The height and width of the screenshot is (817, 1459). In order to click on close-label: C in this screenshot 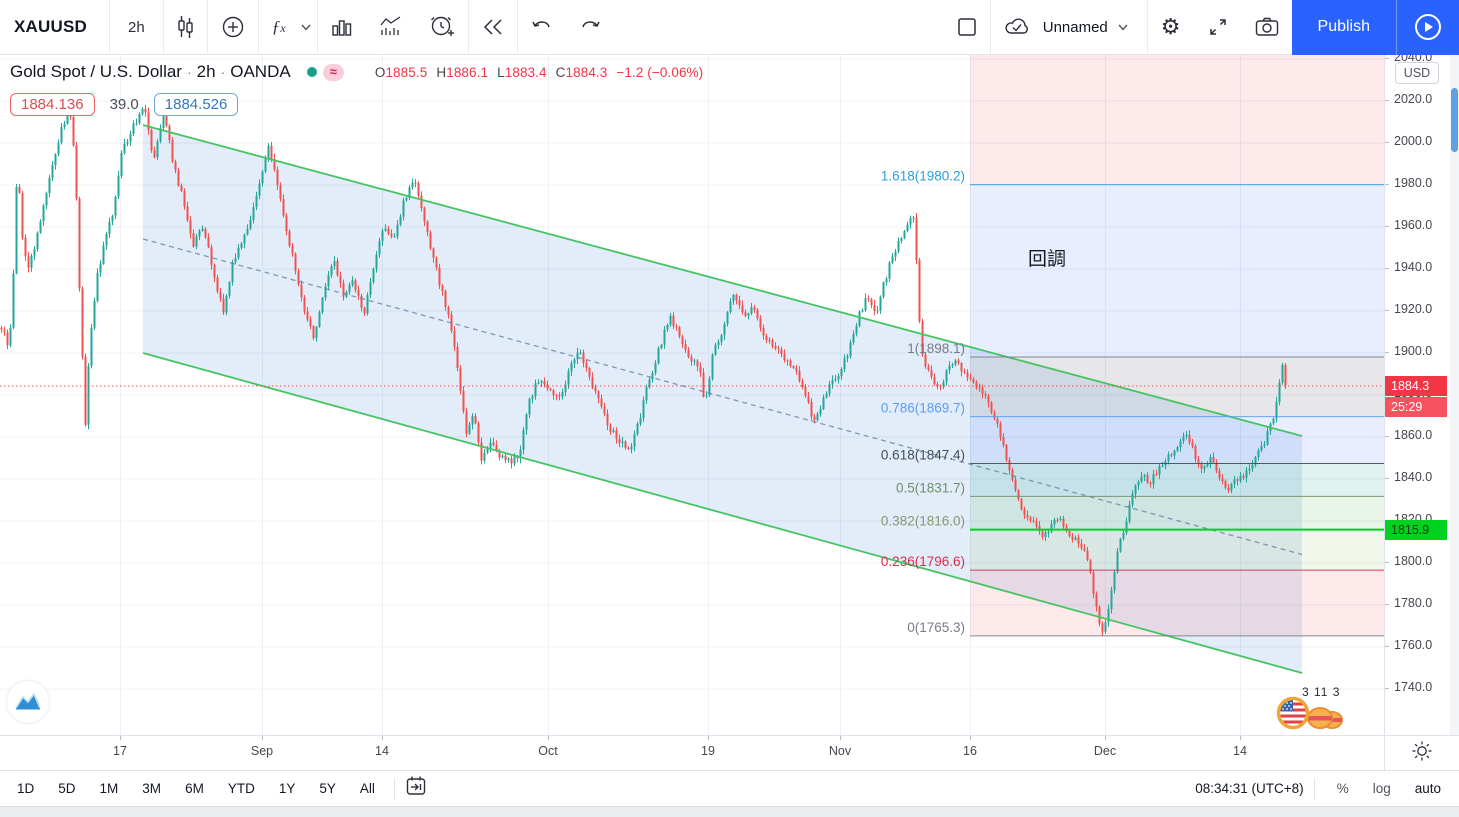, I will do `click(560, 72)`.